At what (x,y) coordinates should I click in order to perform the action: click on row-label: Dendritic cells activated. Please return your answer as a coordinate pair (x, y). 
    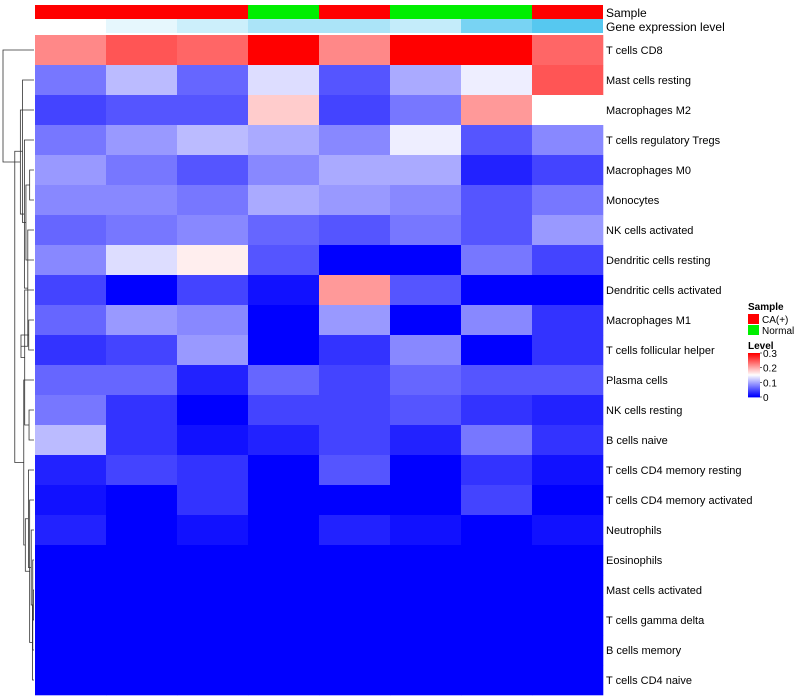
    Looking at the image, I should click on (664, 291).